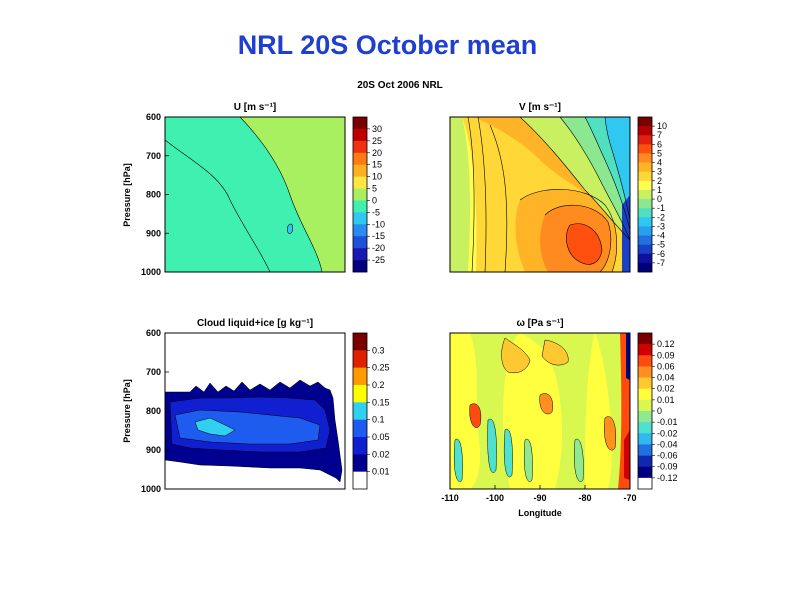 The width and height of the screenshot is (800, 600). Describe the element at coordinates (661, 245) in the screenshot. I see `v-colorbar-label: -5` at that location.